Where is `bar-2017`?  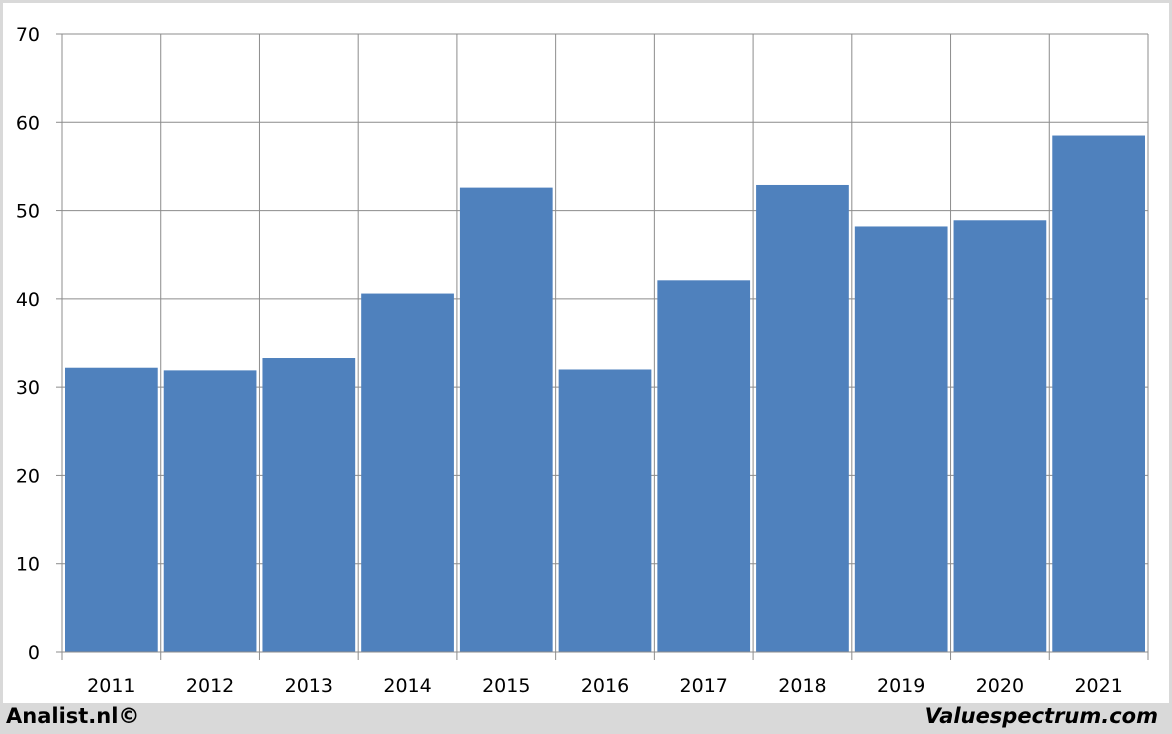
bar-2017 is located at coordinates (704, 466).